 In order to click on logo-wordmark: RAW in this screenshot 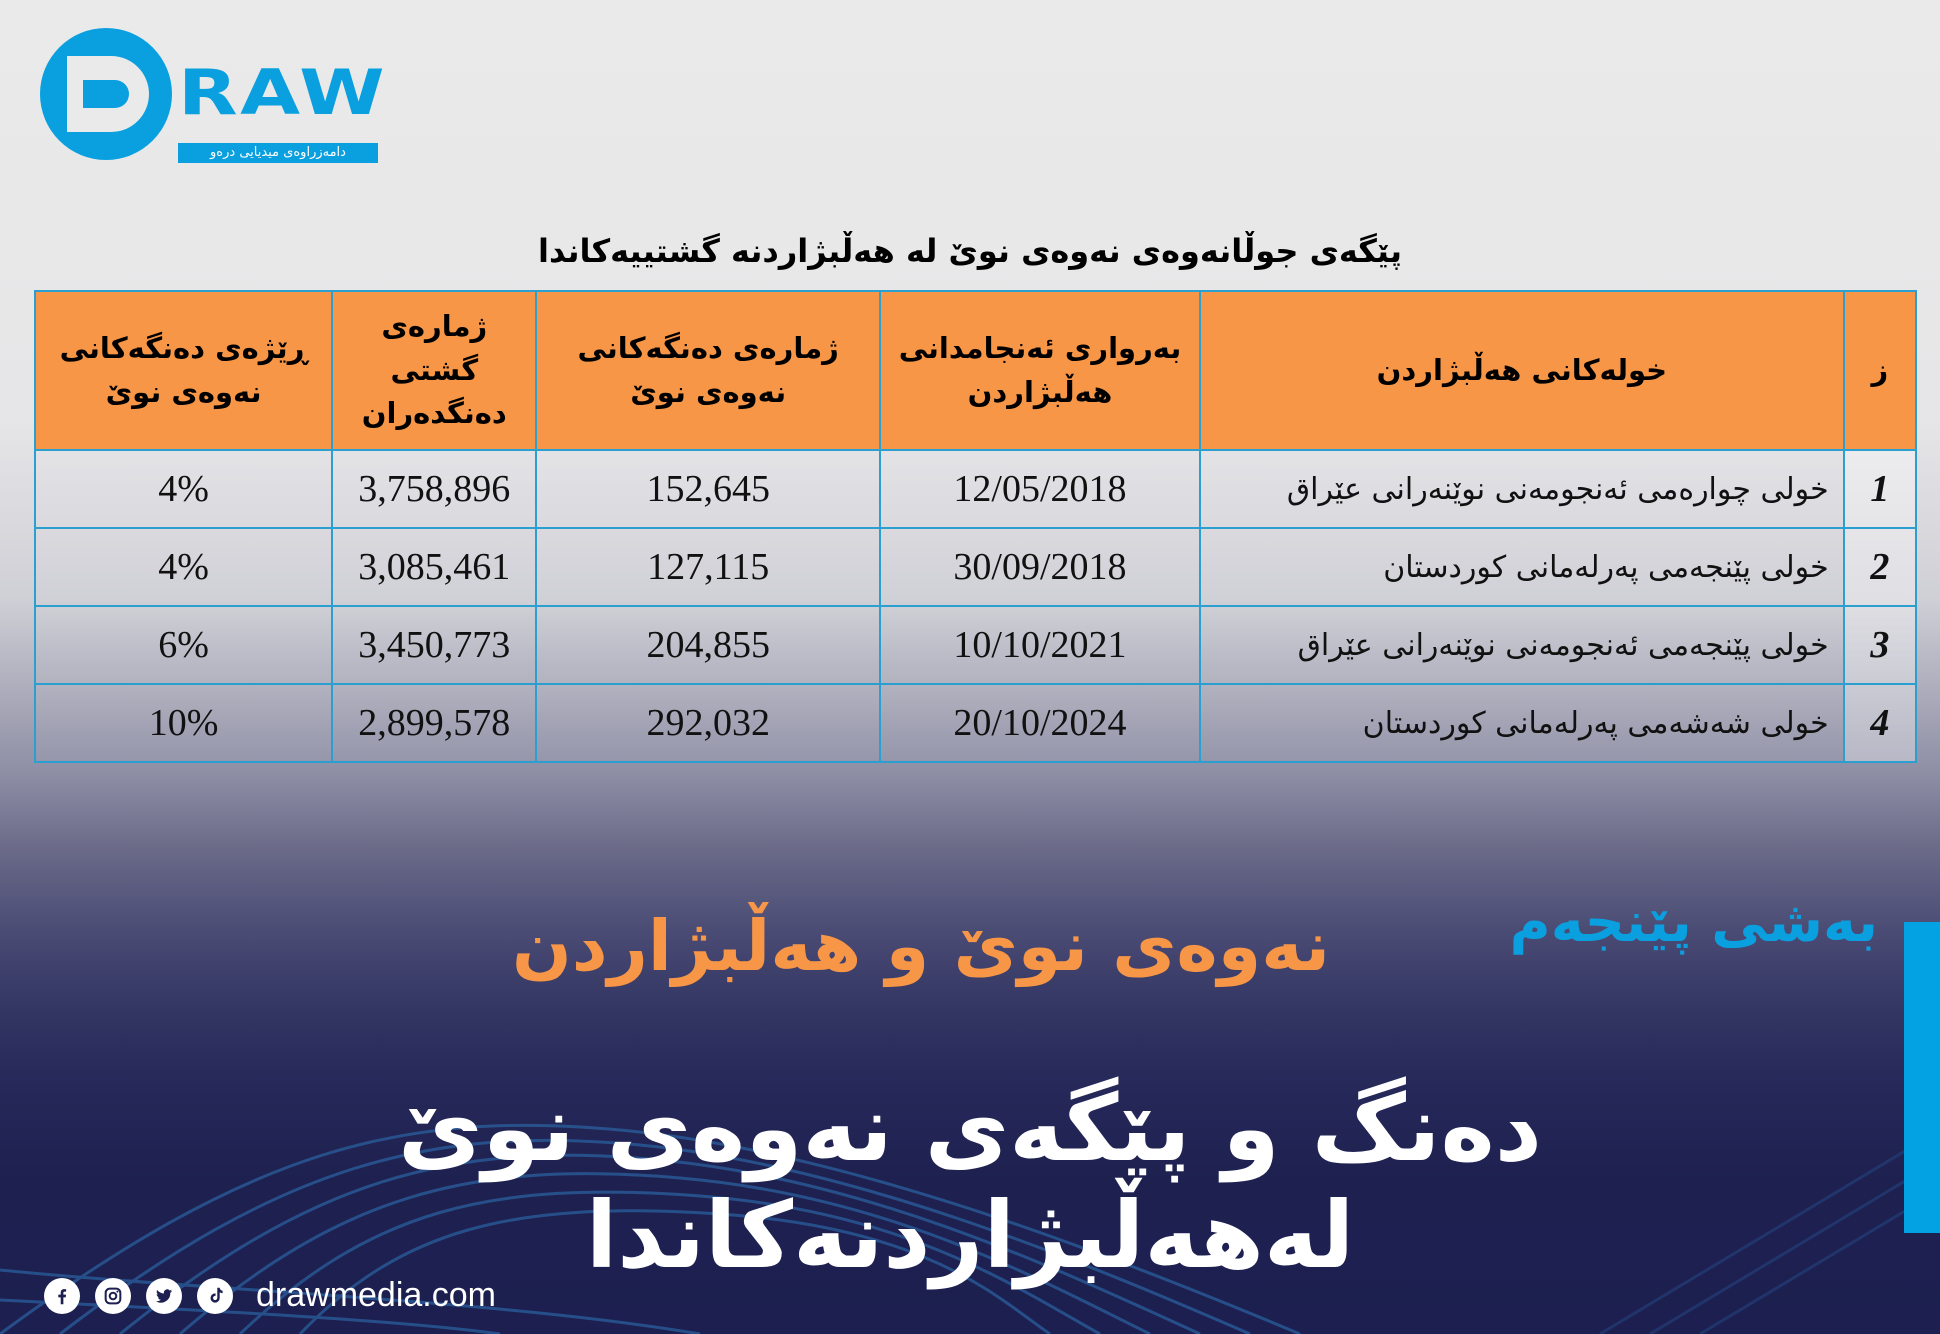, I will do `click(283, 92)`.